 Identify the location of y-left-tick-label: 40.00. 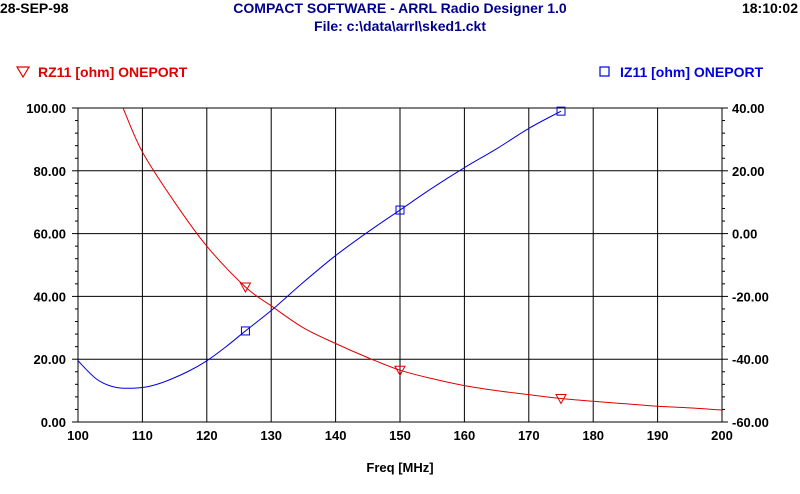
(49, 296).